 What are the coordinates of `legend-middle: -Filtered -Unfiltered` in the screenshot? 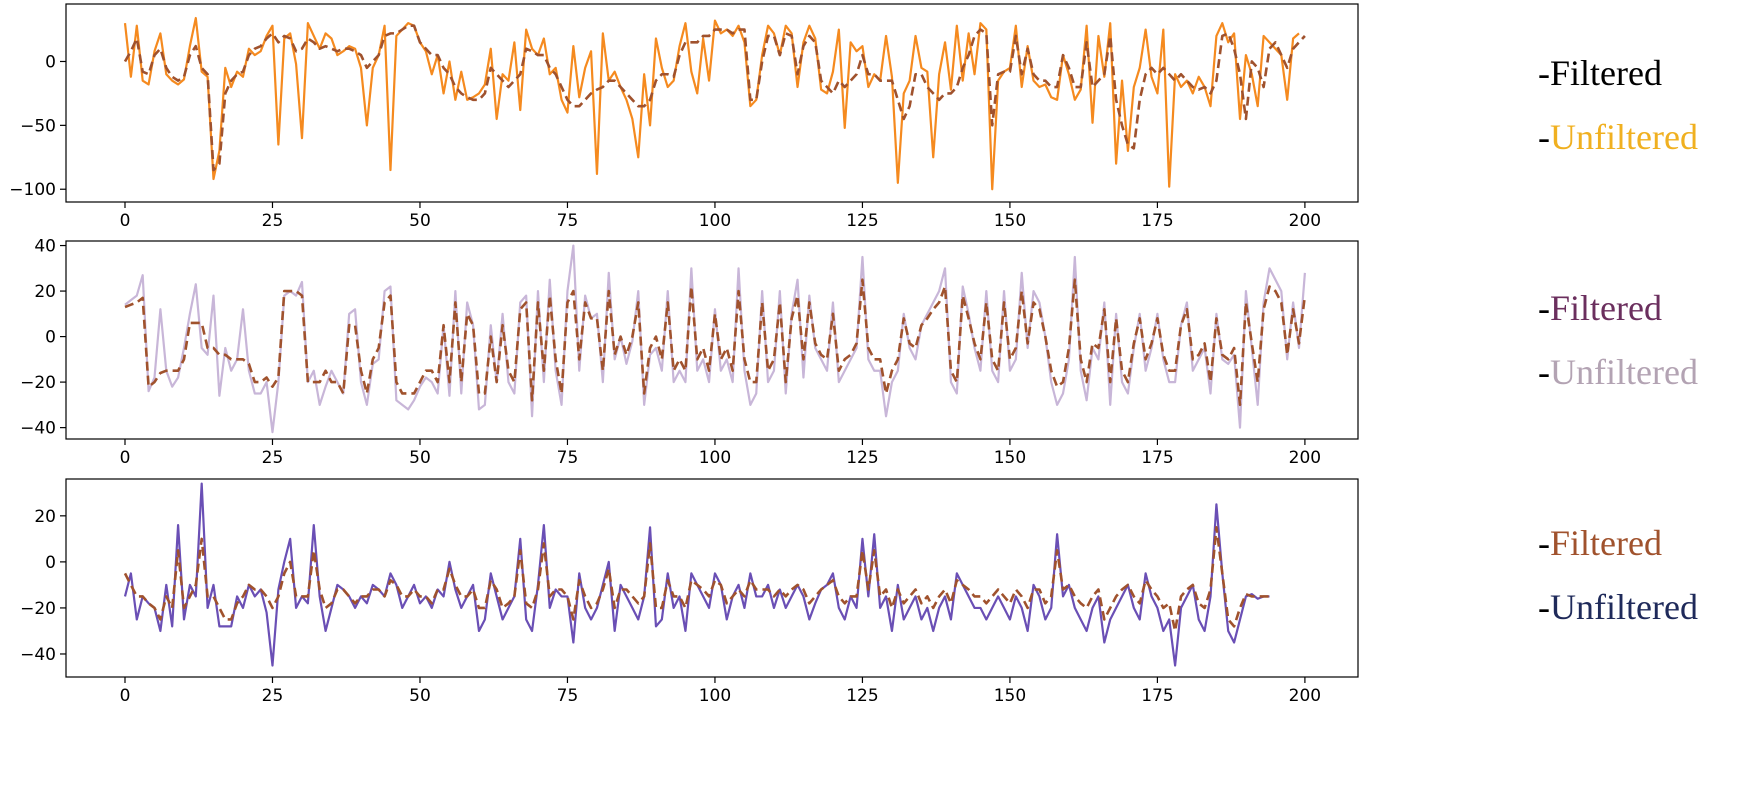 It's located at (1618, 354).